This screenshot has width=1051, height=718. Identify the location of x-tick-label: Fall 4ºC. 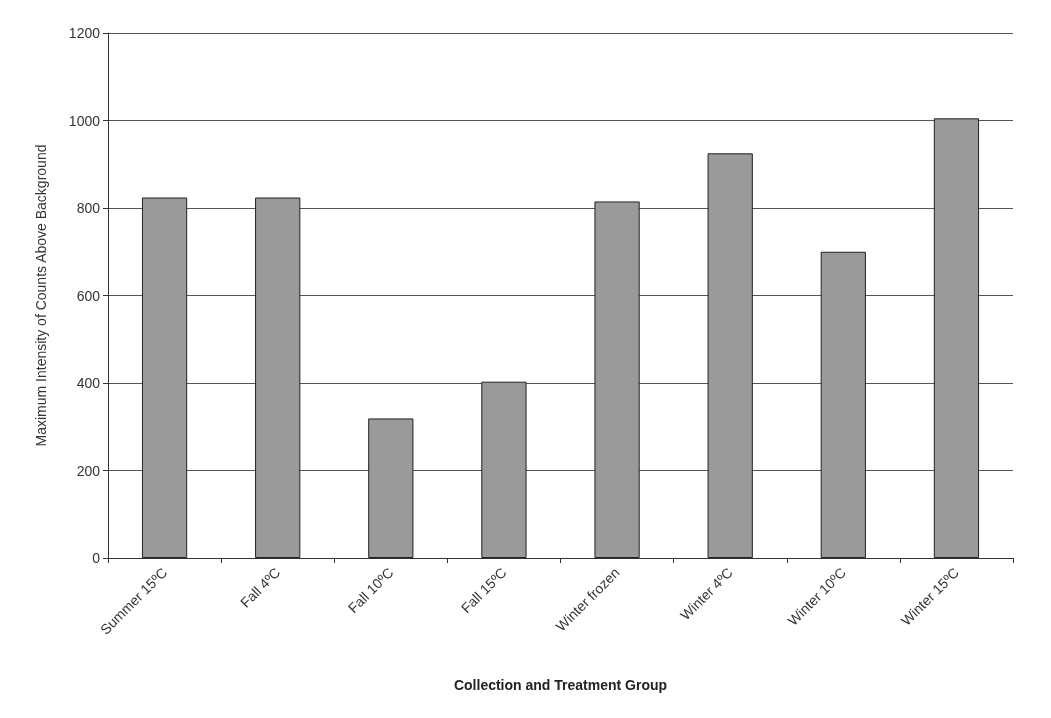
(260, 587).